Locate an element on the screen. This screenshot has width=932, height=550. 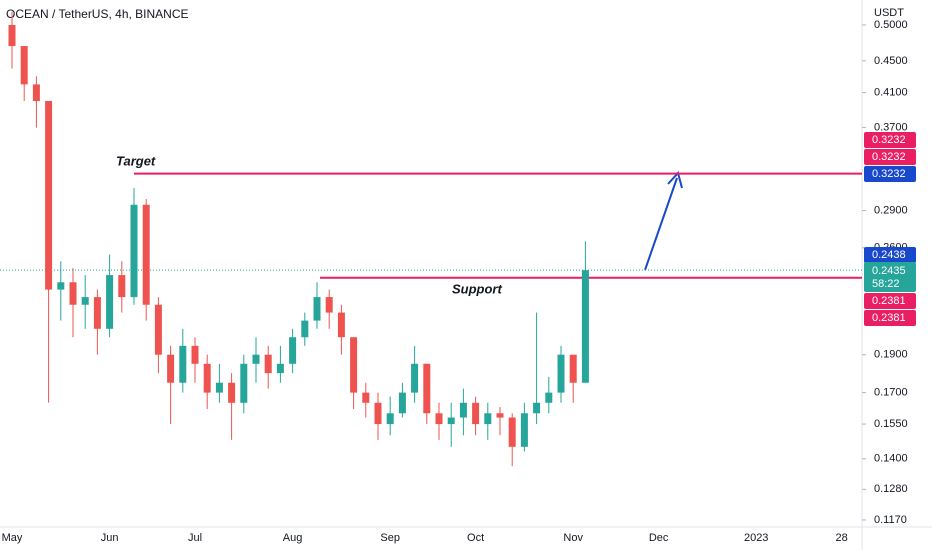
level-label: Target is located at coordinates (136, 160).